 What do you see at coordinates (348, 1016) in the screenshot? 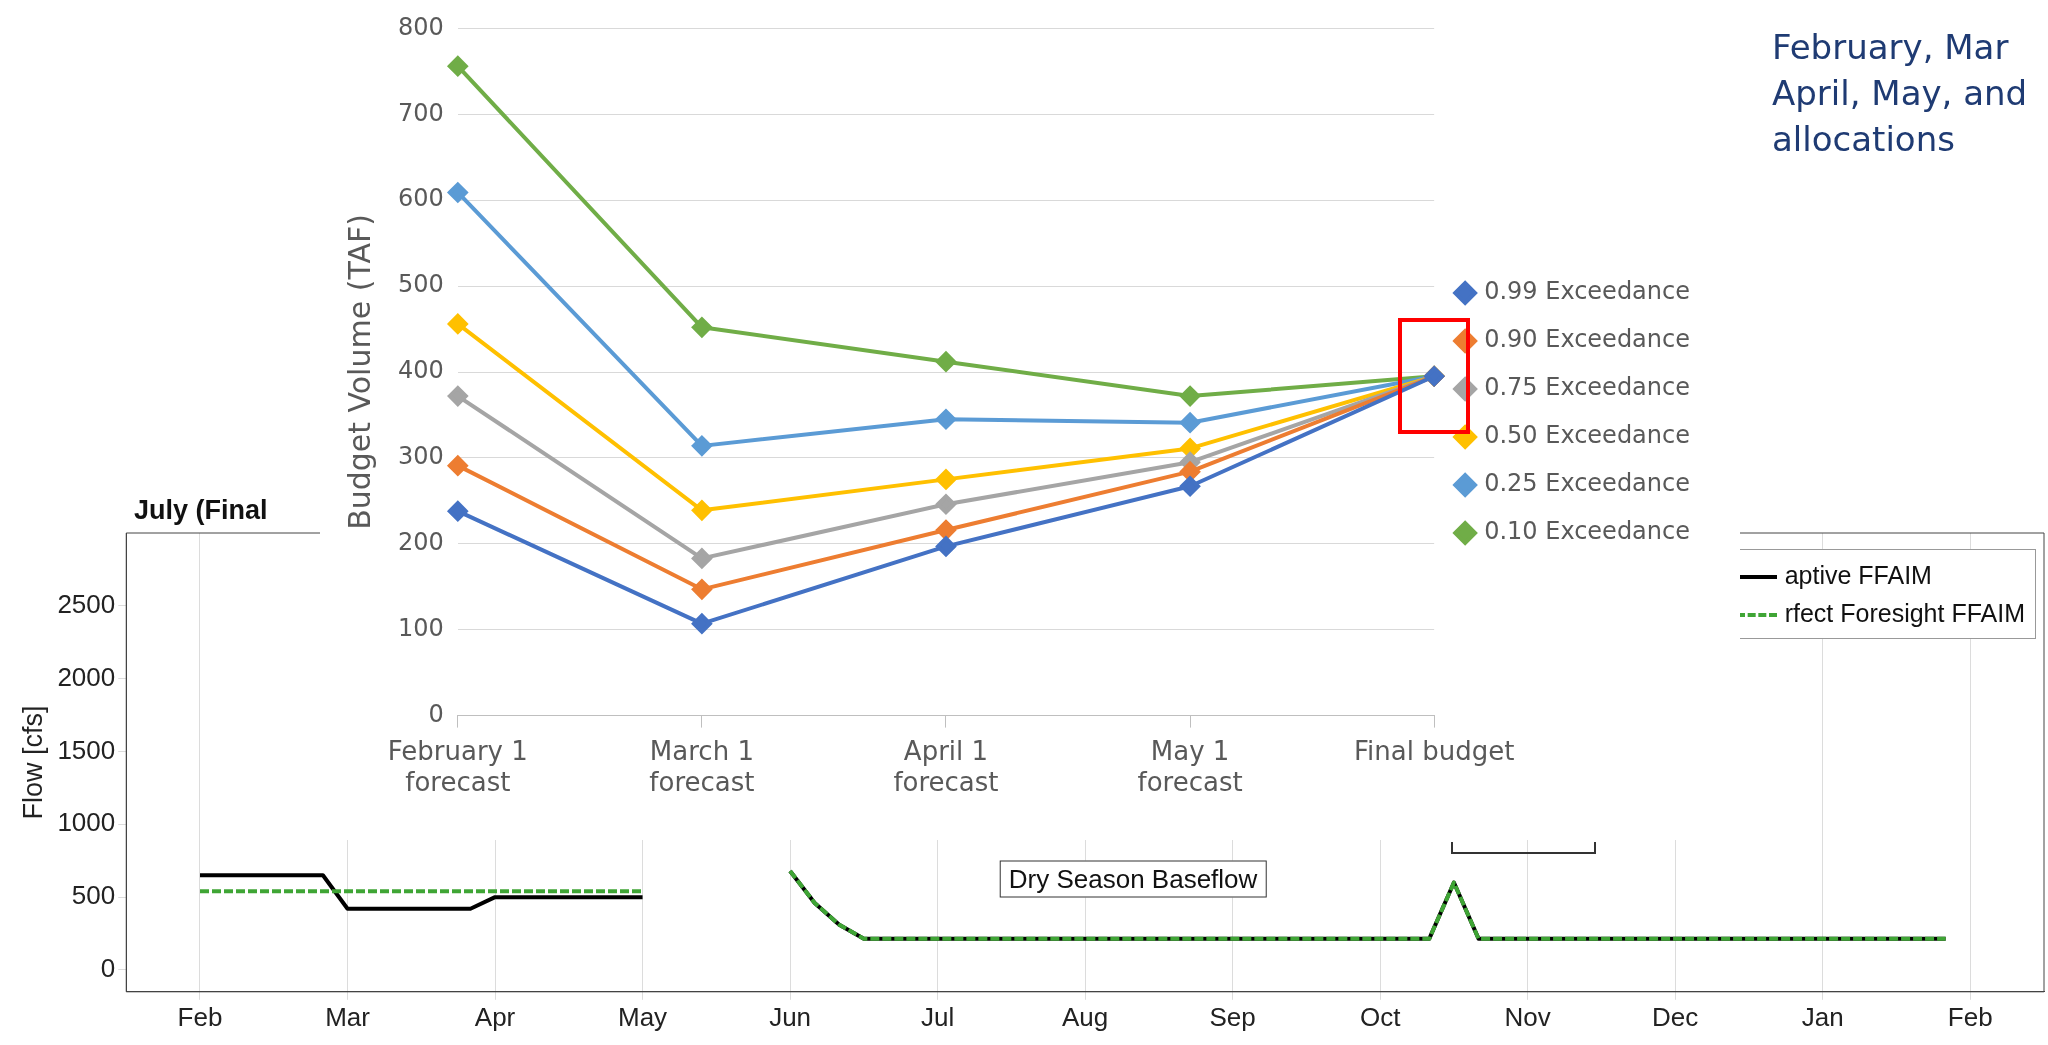
I see `x-tick-label: Mar` at bounding box center [348, 1016].